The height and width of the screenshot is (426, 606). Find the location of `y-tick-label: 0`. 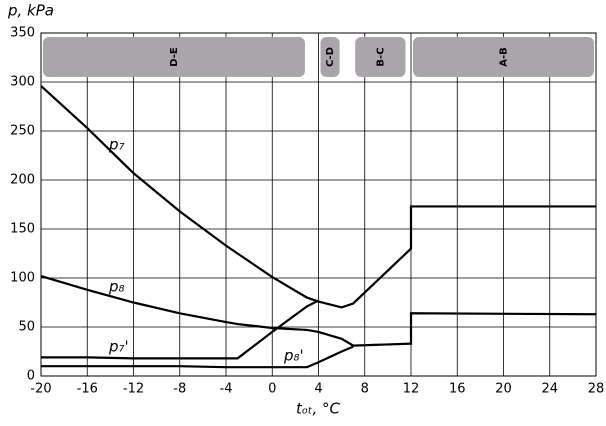

y-tick-label: 0 is located at coordinates (31, 376).